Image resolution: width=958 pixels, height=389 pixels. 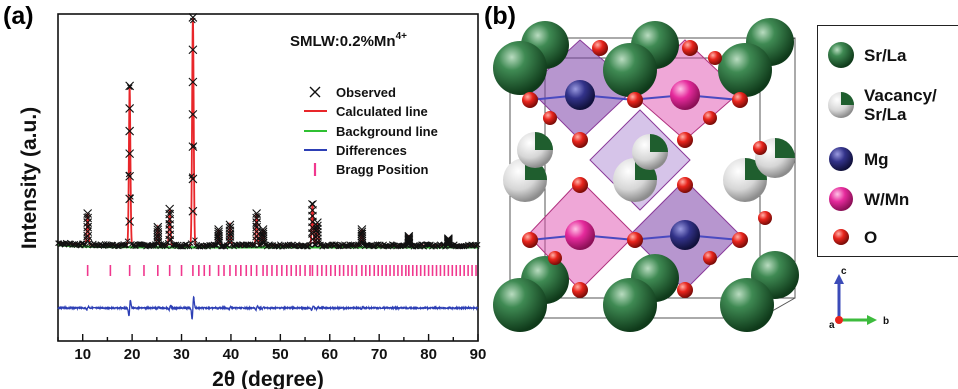 I want to click on x-tick-label: 60, so click(x=329, y=354).